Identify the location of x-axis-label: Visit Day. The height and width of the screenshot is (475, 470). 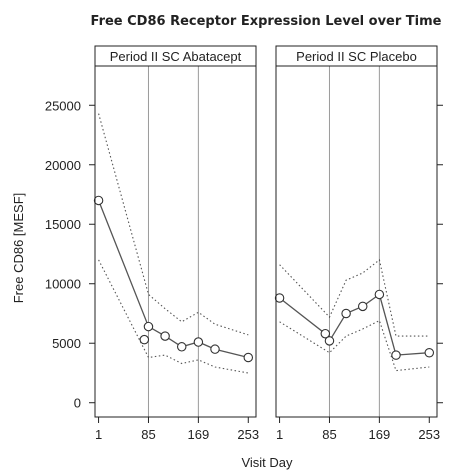
(267, 462).